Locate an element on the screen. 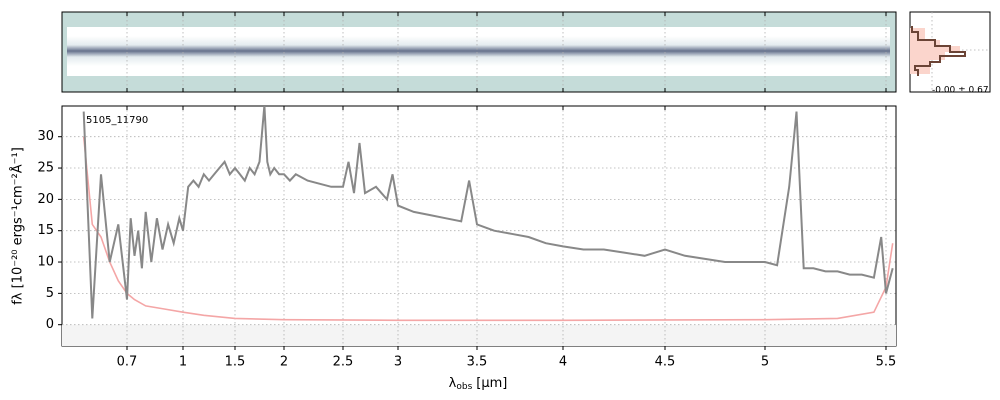  y-axis-label: fλ [10⁻²⁰ ergs⁻¹cm⁻²Å⁻¹] is located at coordinates (18, 226).